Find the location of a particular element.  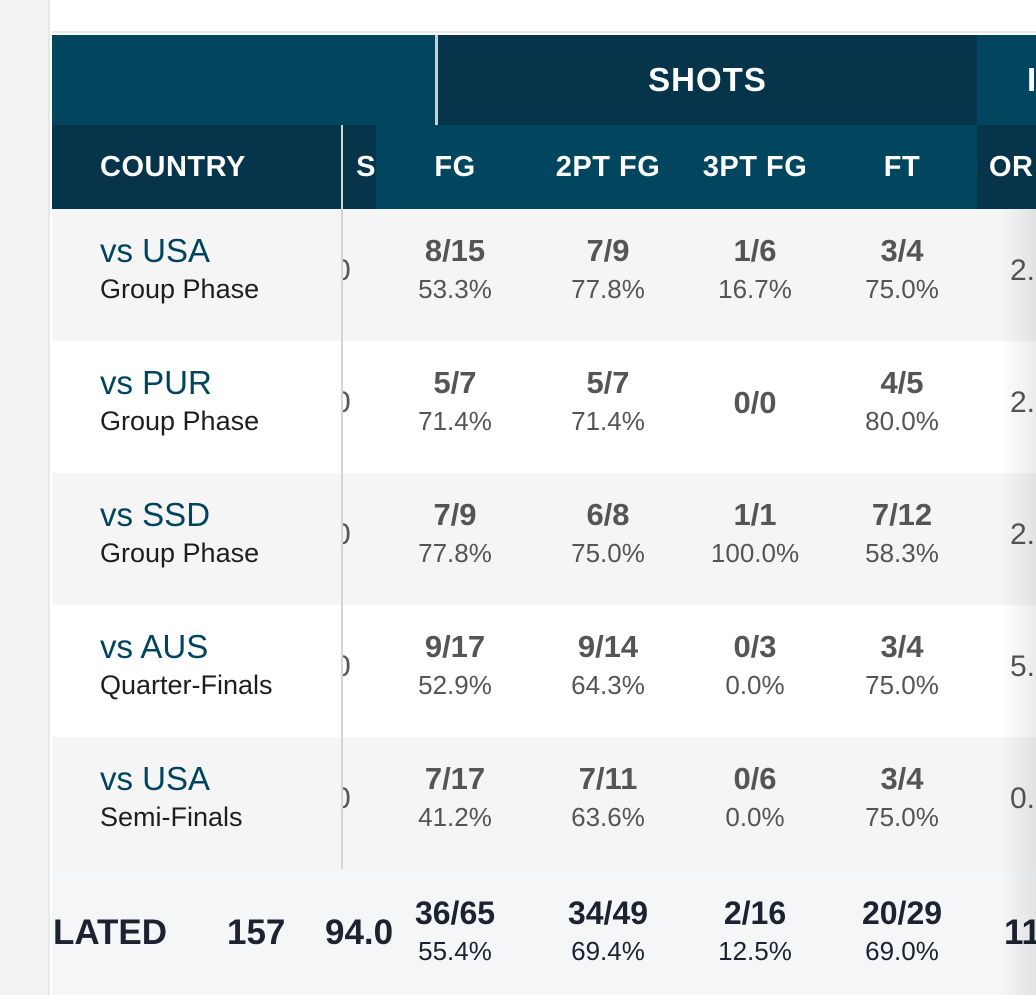

top-bar is located at coordinates (544, 16).